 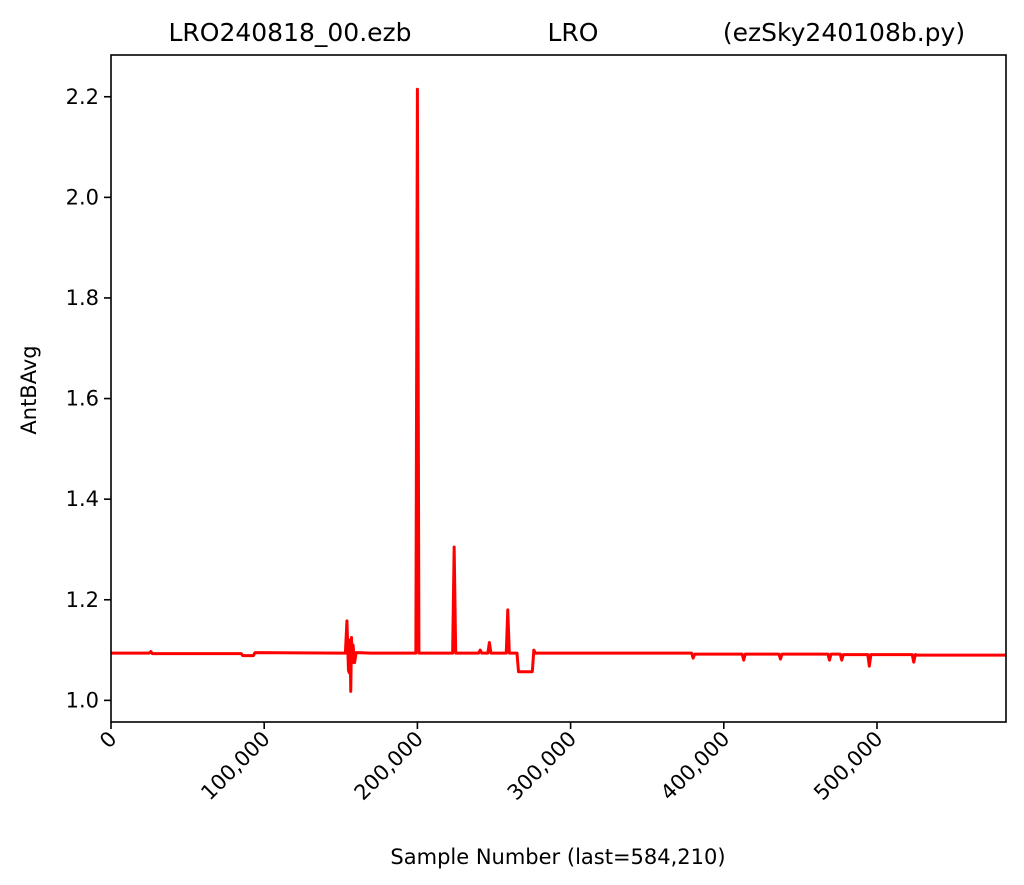 I want to click on x-tick-label: 200,000, so click(x=389, y=766).